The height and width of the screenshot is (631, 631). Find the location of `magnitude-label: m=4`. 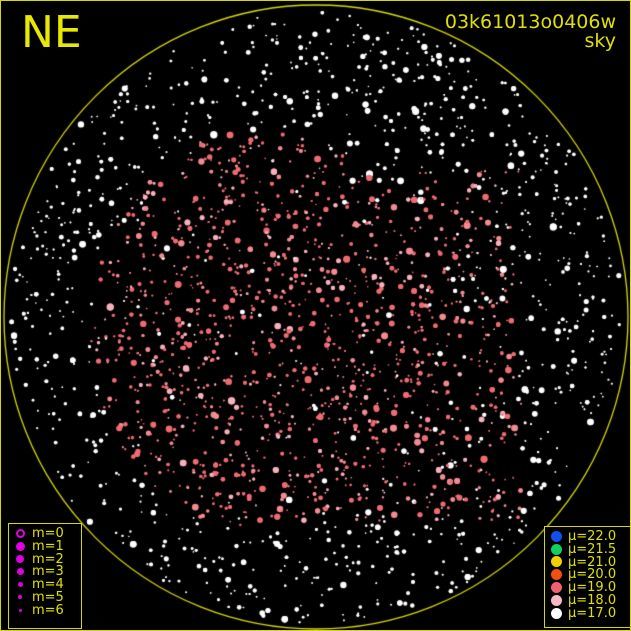

magnitude-label: m=4 is located at coordinates (48, 585).